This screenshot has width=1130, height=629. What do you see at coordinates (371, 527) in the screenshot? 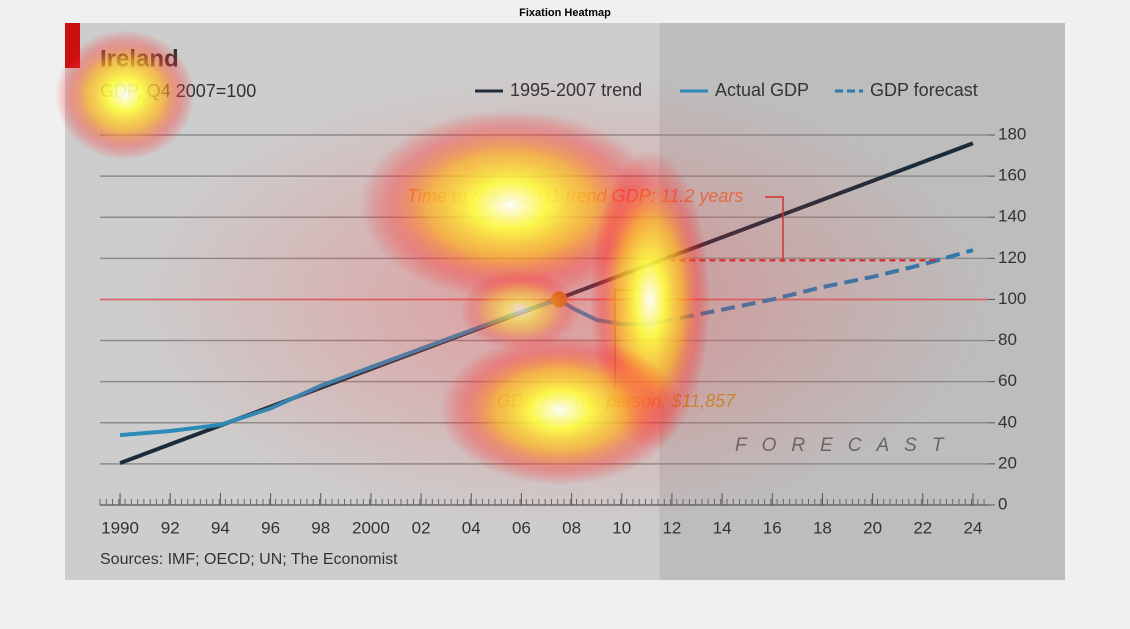
I see `x-tick-label: 2000` at bounding box center [371, 527].